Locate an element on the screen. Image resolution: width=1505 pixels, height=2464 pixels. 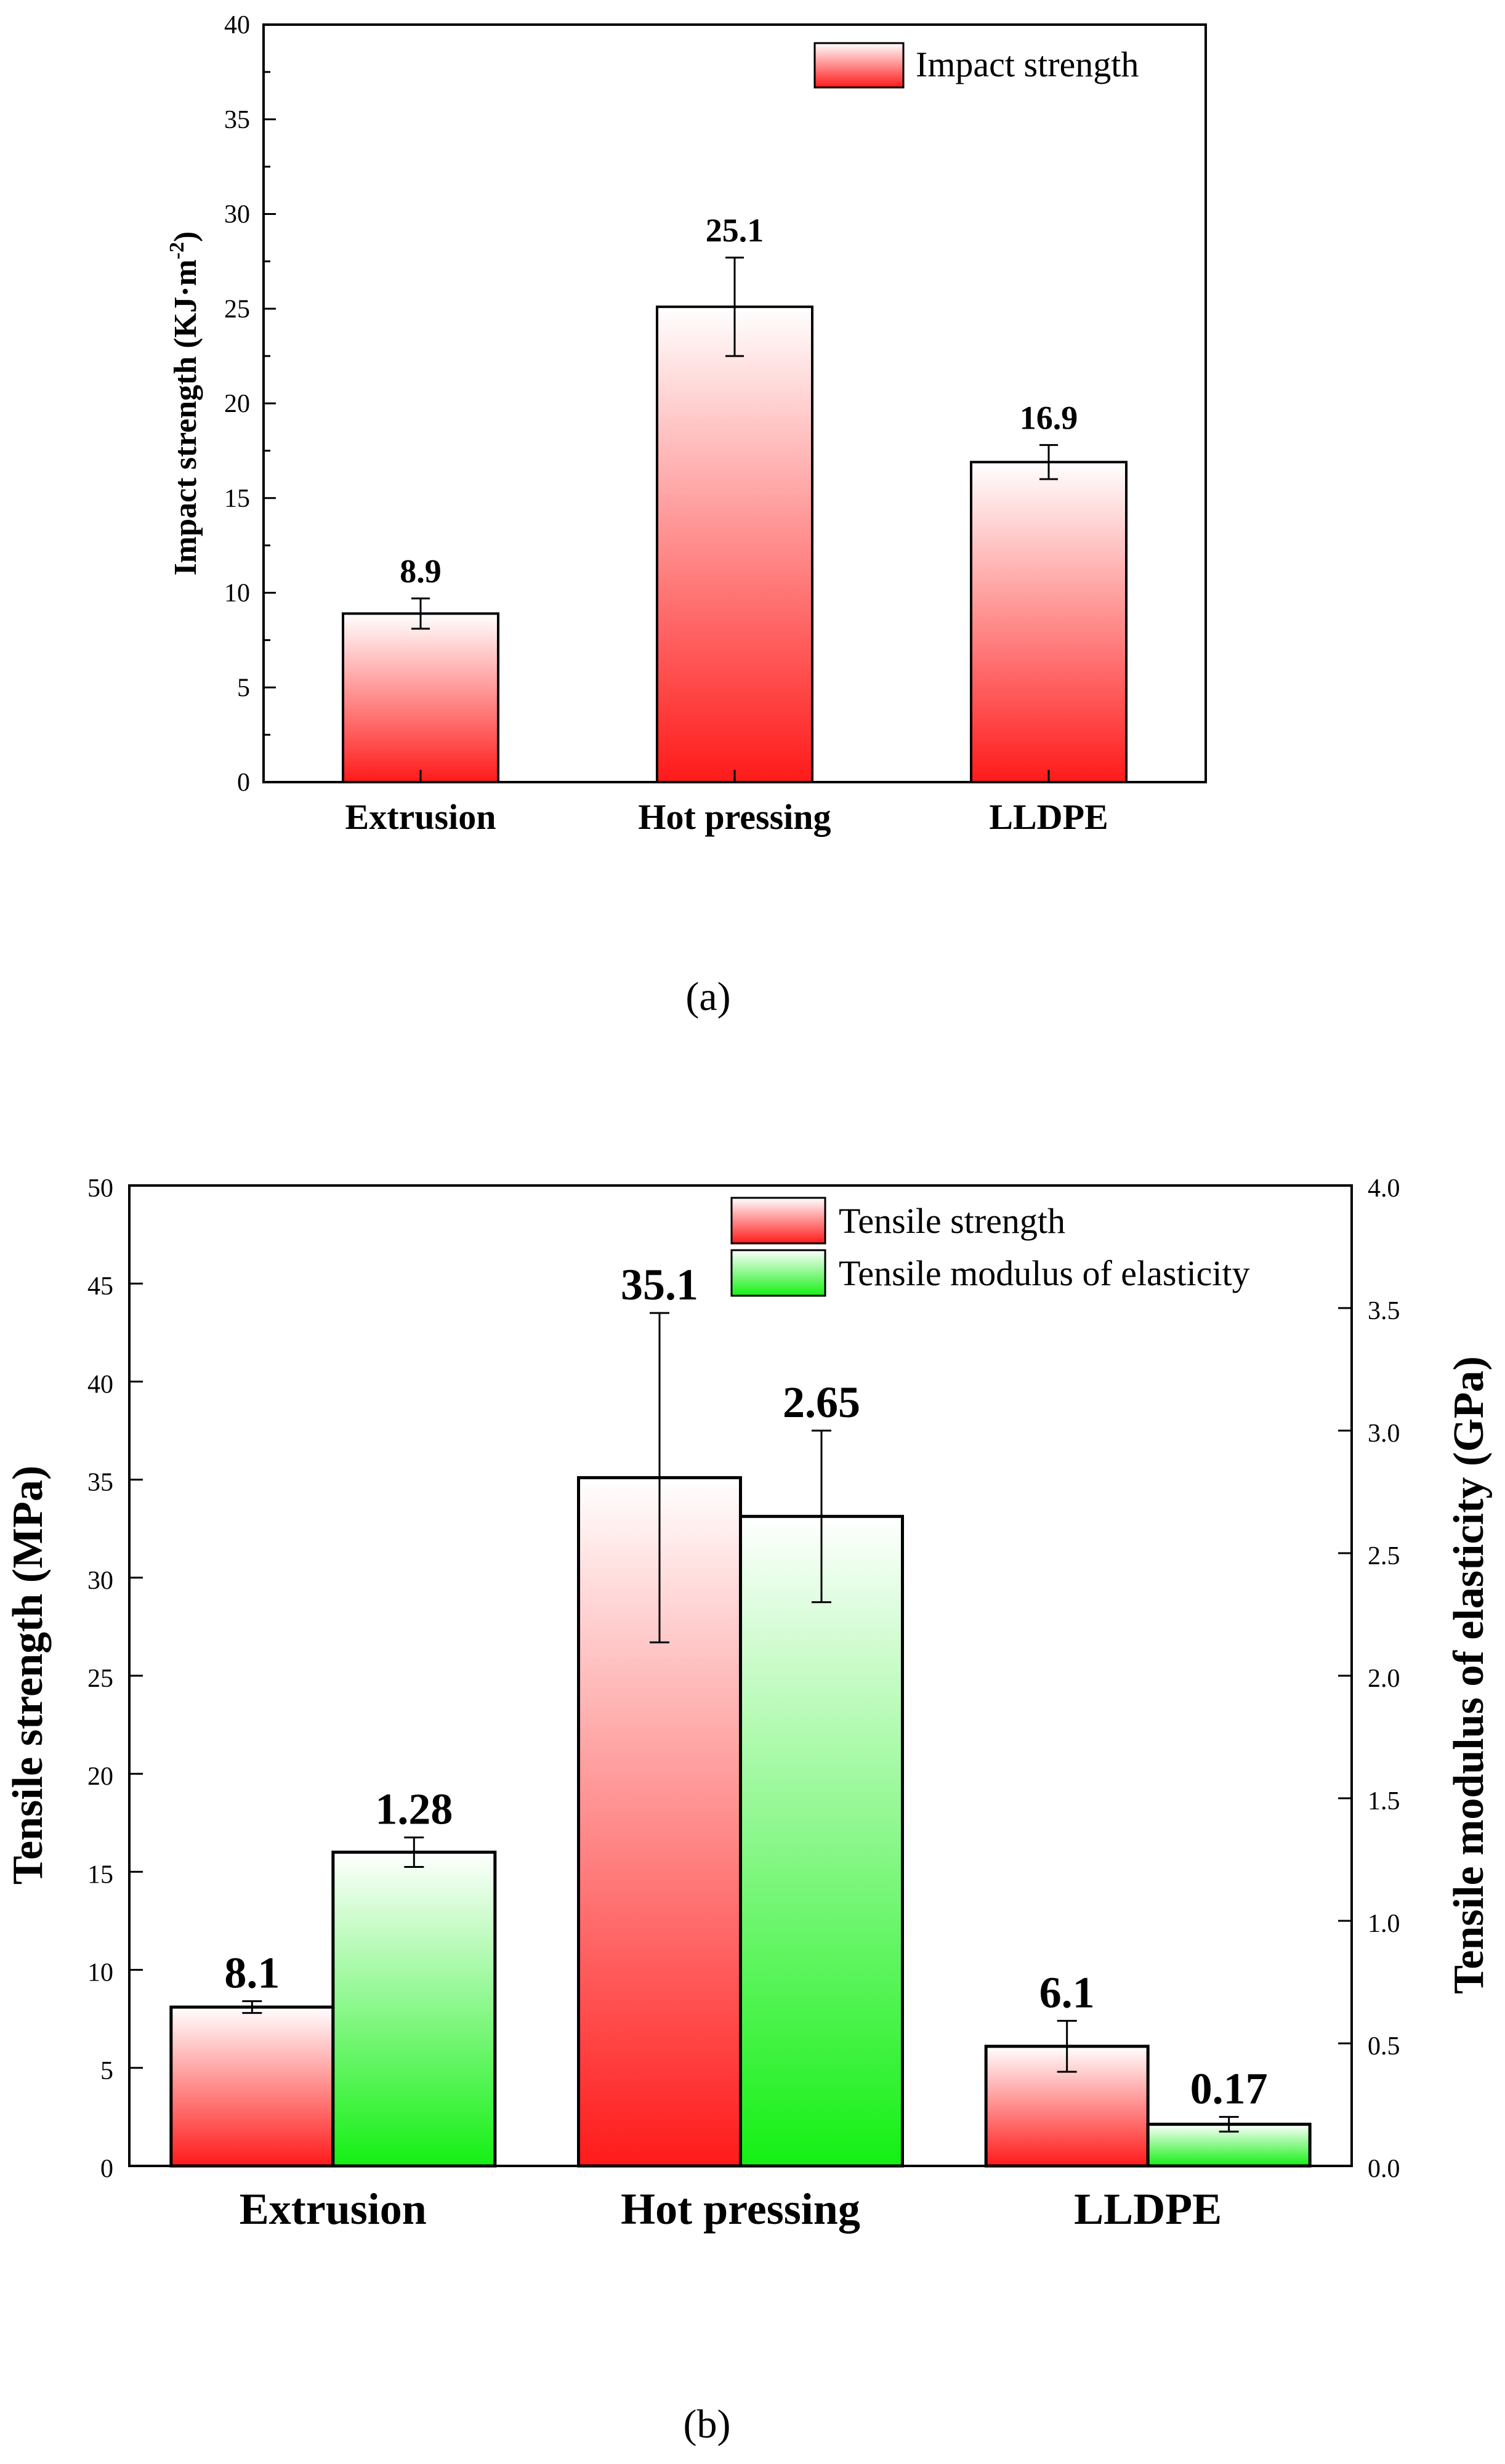
chart-a-y-axis: 0 5 10 15 20 25 30 35 40 is located at coordinates (250, 404).